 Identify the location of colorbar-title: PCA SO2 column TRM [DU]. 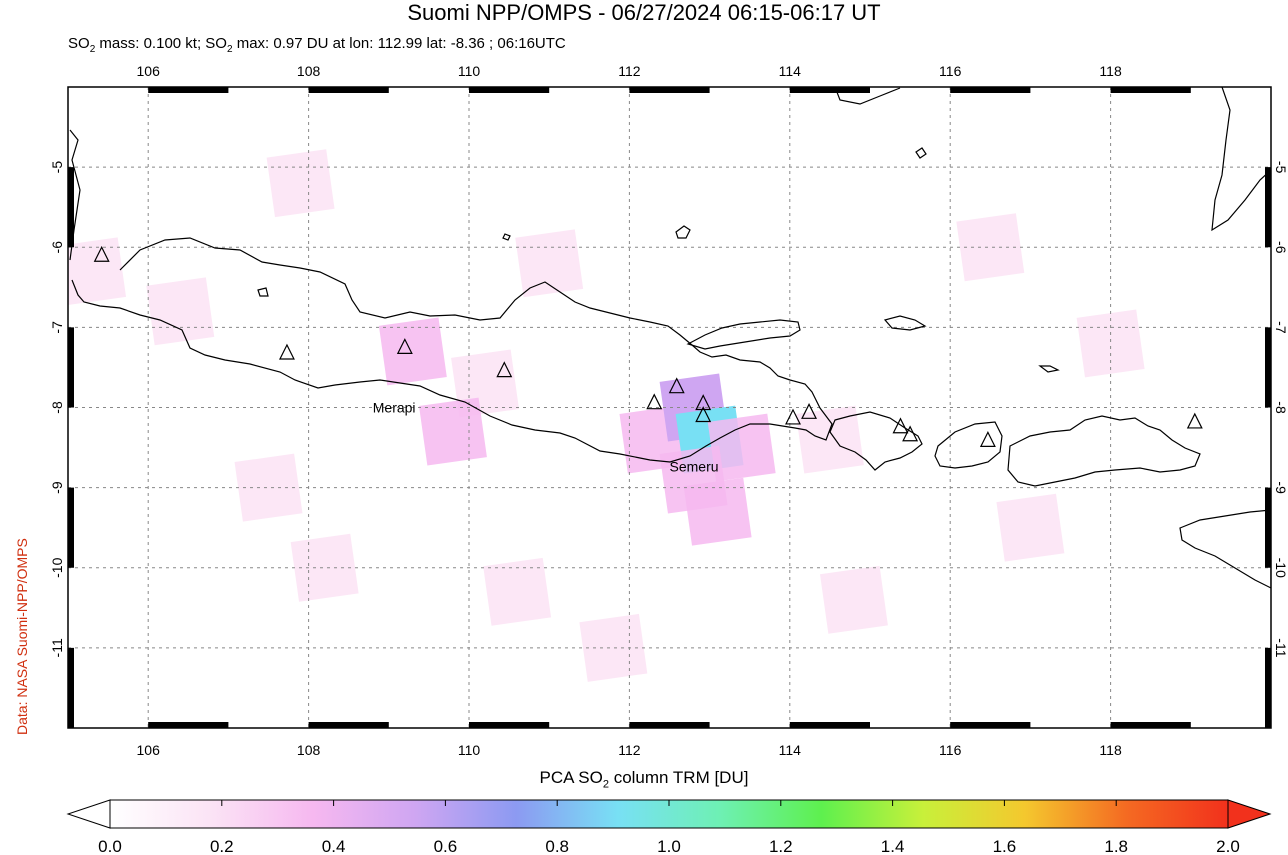
(644, 779).